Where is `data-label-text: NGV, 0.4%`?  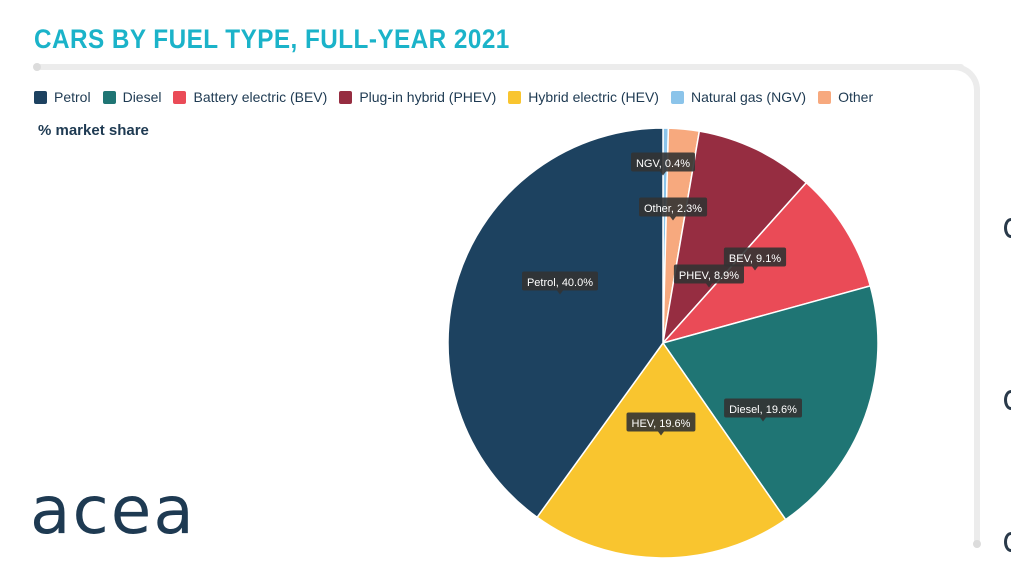 data-label-text: NGV, 0.4% is located at coordinates (663, 164).